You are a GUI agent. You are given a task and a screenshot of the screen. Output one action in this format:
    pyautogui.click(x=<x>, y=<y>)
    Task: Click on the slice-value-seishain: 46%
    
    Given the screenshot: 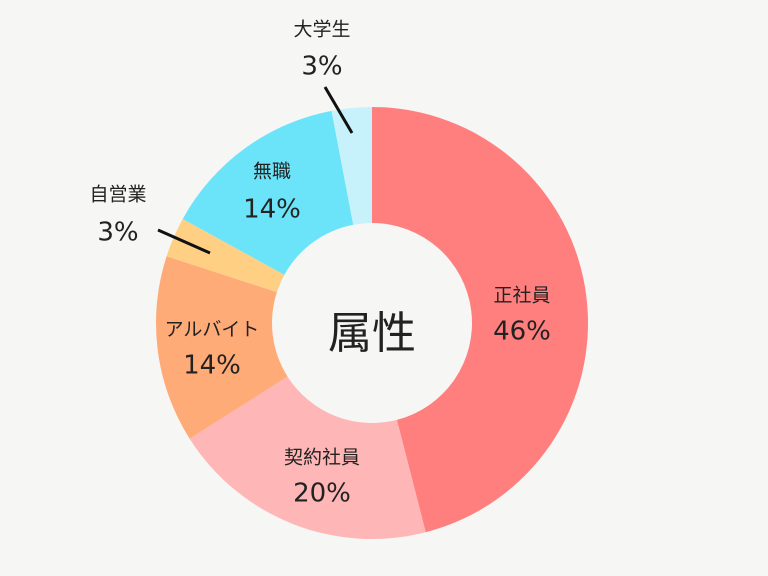 What is the action you would take?
    pyautogui.click(x=522, y=332)
    